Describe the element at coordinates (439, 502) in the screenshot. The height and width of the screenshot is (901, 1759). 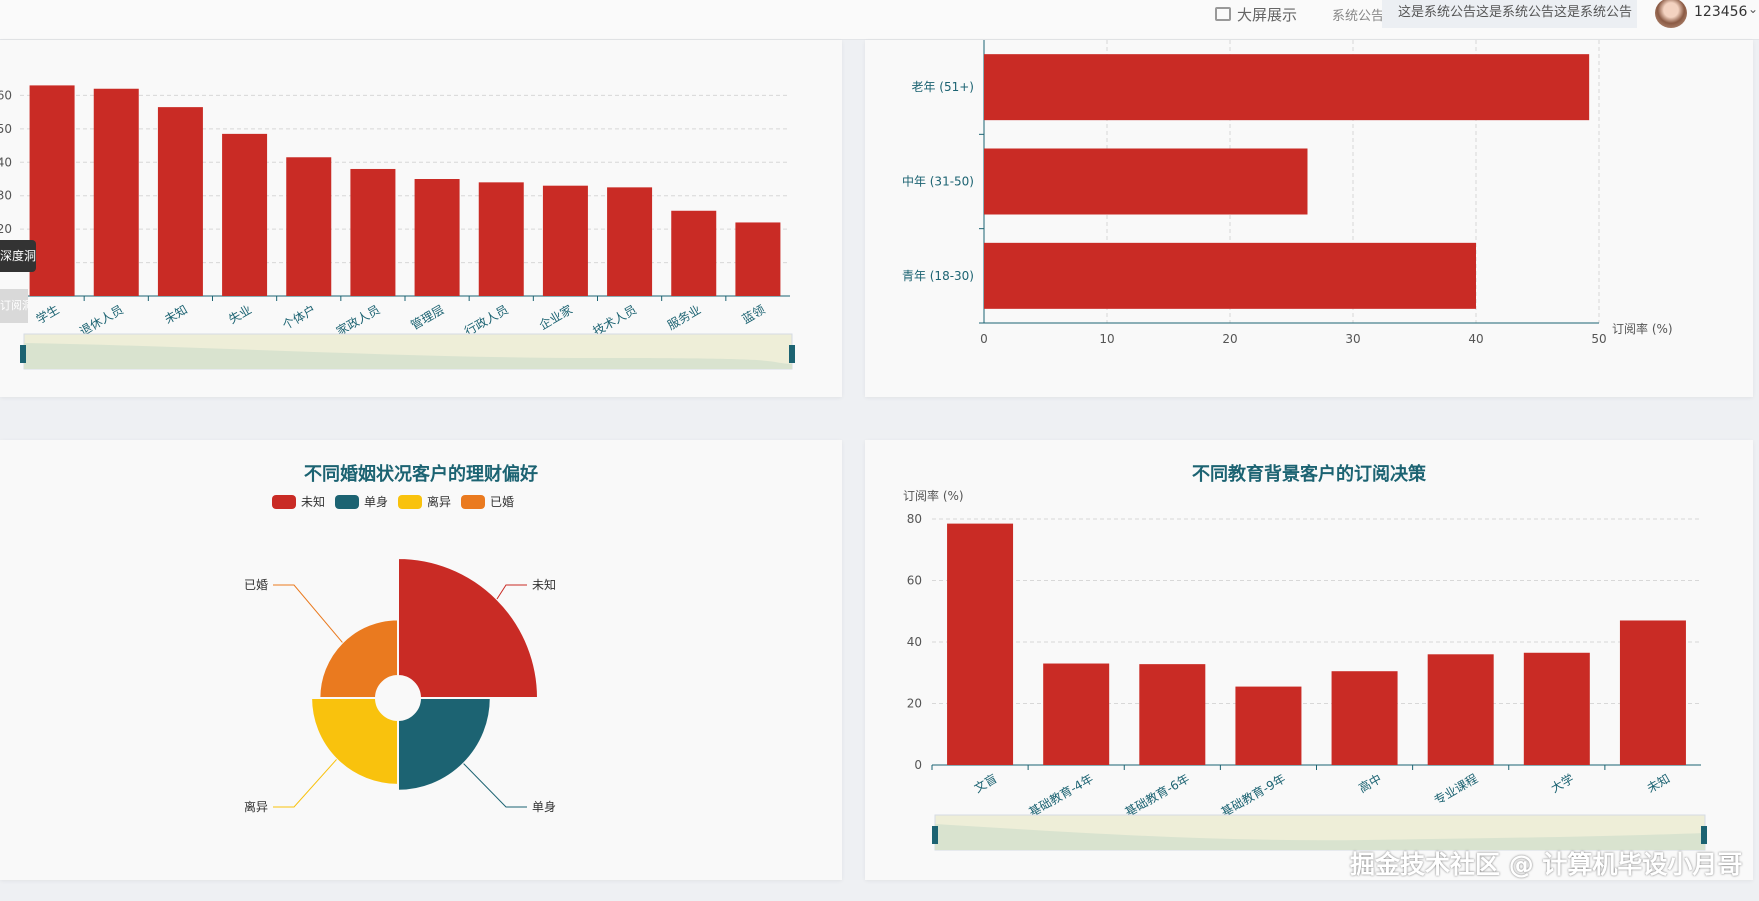
I see `legend-label: 离异` at that location.